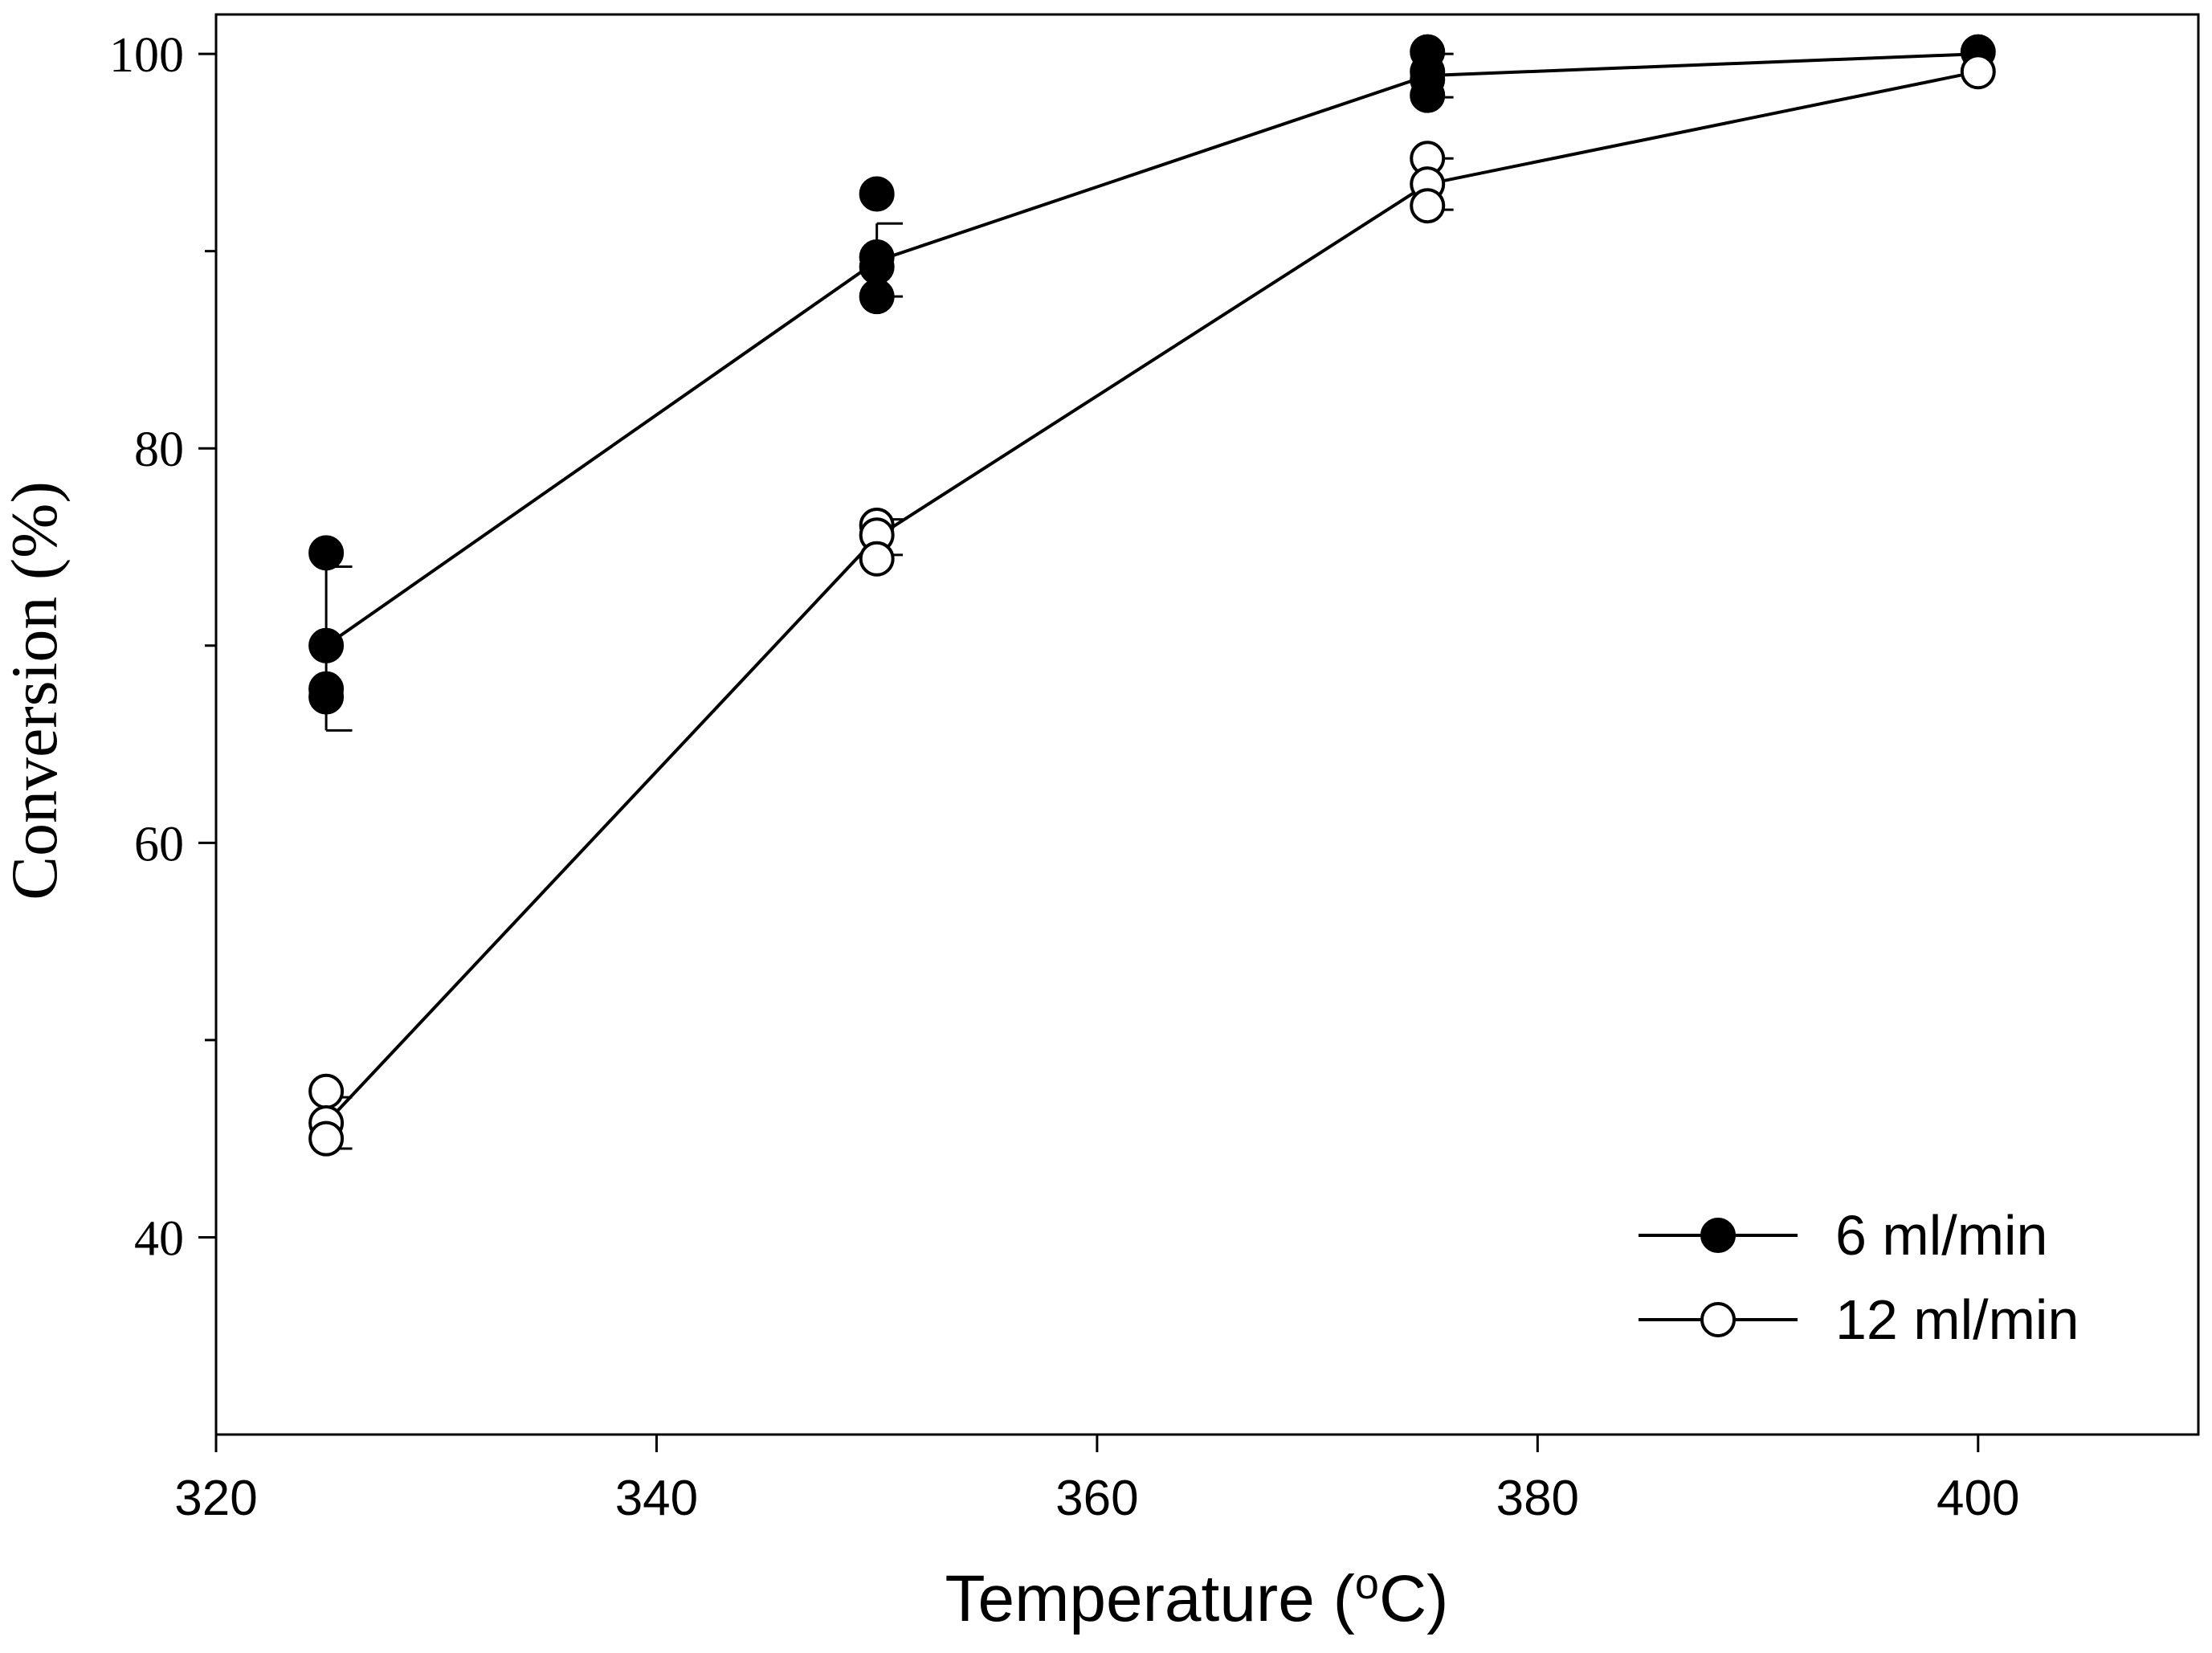 Image resolution: width=2212 pixels, height=1653 pixels. I want to click on x-axis: 320 340 360 380 400, so click(1097, 1481).